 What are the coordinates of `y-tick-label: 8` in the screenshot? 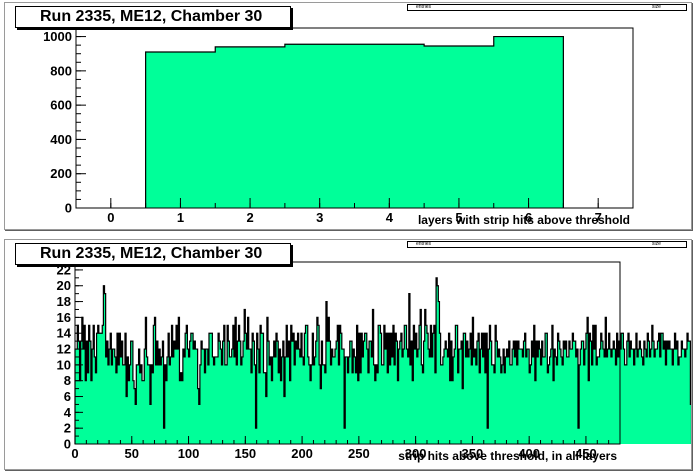 It's located at (67, 380).